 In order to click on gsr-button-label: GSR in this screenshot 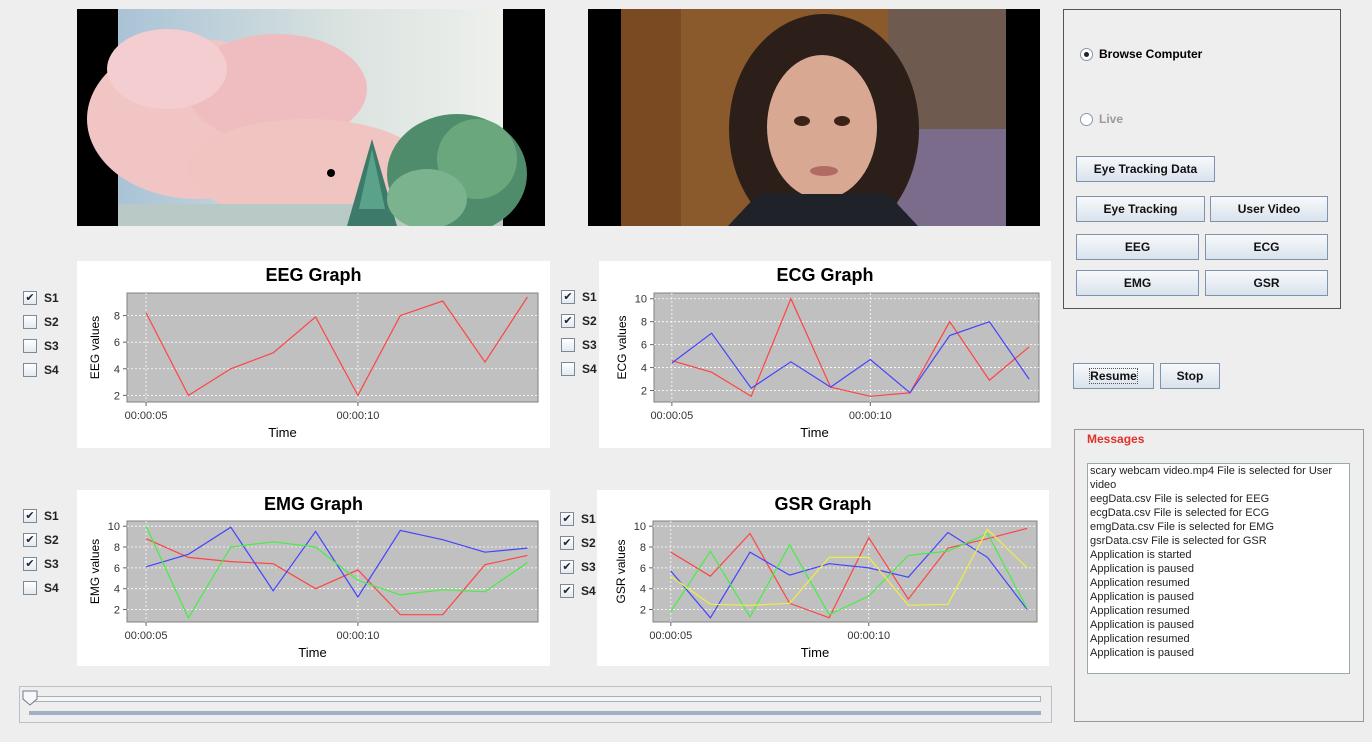, I will do `click(1266, 283)`.